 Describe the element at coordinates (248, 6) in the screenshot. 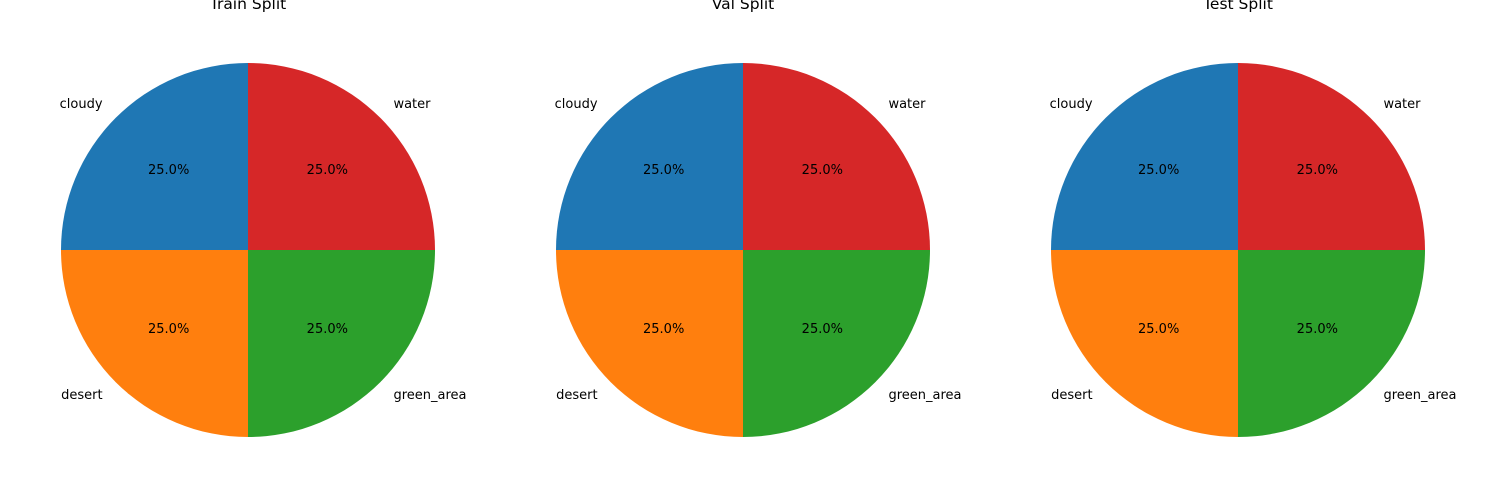

I see `chart-title: Train Split` at that location.